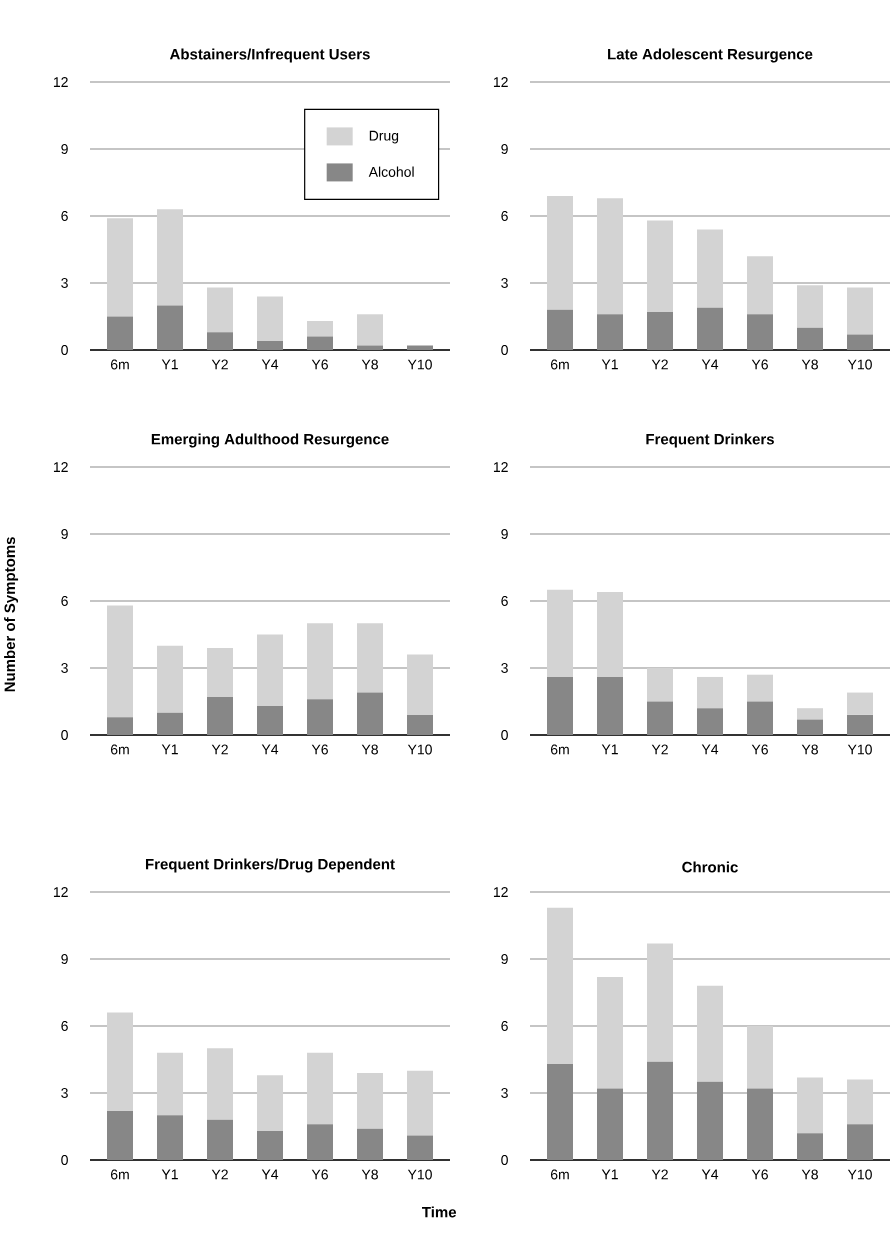  I want to click on chart-title: Frequent Drinkers, so click(710, 440).